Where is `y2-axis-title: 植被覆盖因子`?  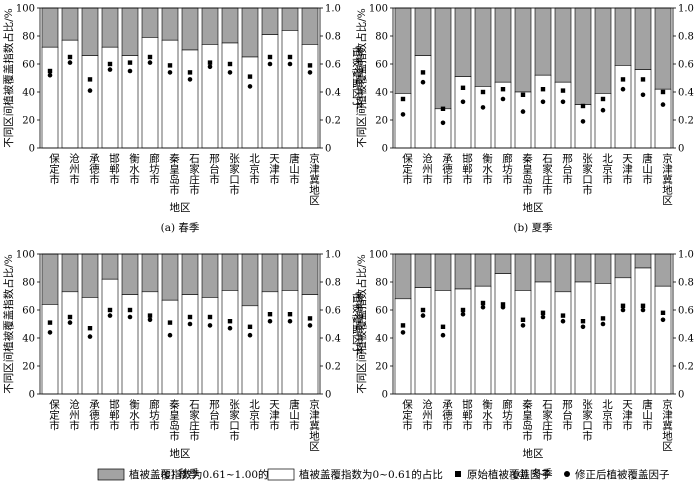
y2-axis-title: 植被覆盖因子 is located at coordinates (357, 324).